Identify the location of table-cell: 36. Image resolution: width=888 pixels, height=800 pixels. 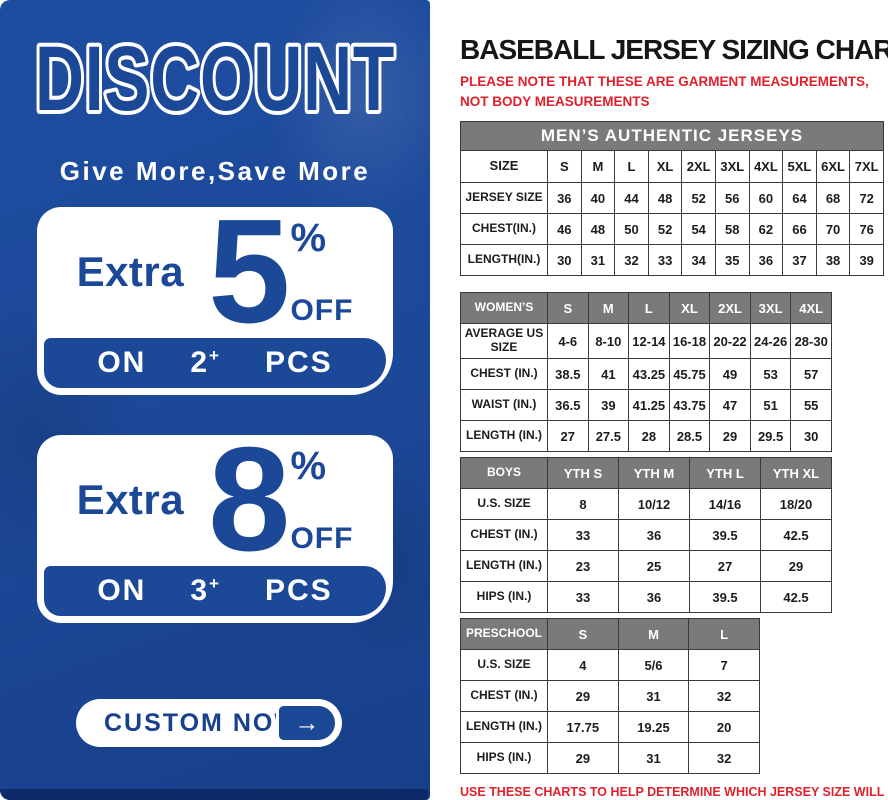
(766, 260).